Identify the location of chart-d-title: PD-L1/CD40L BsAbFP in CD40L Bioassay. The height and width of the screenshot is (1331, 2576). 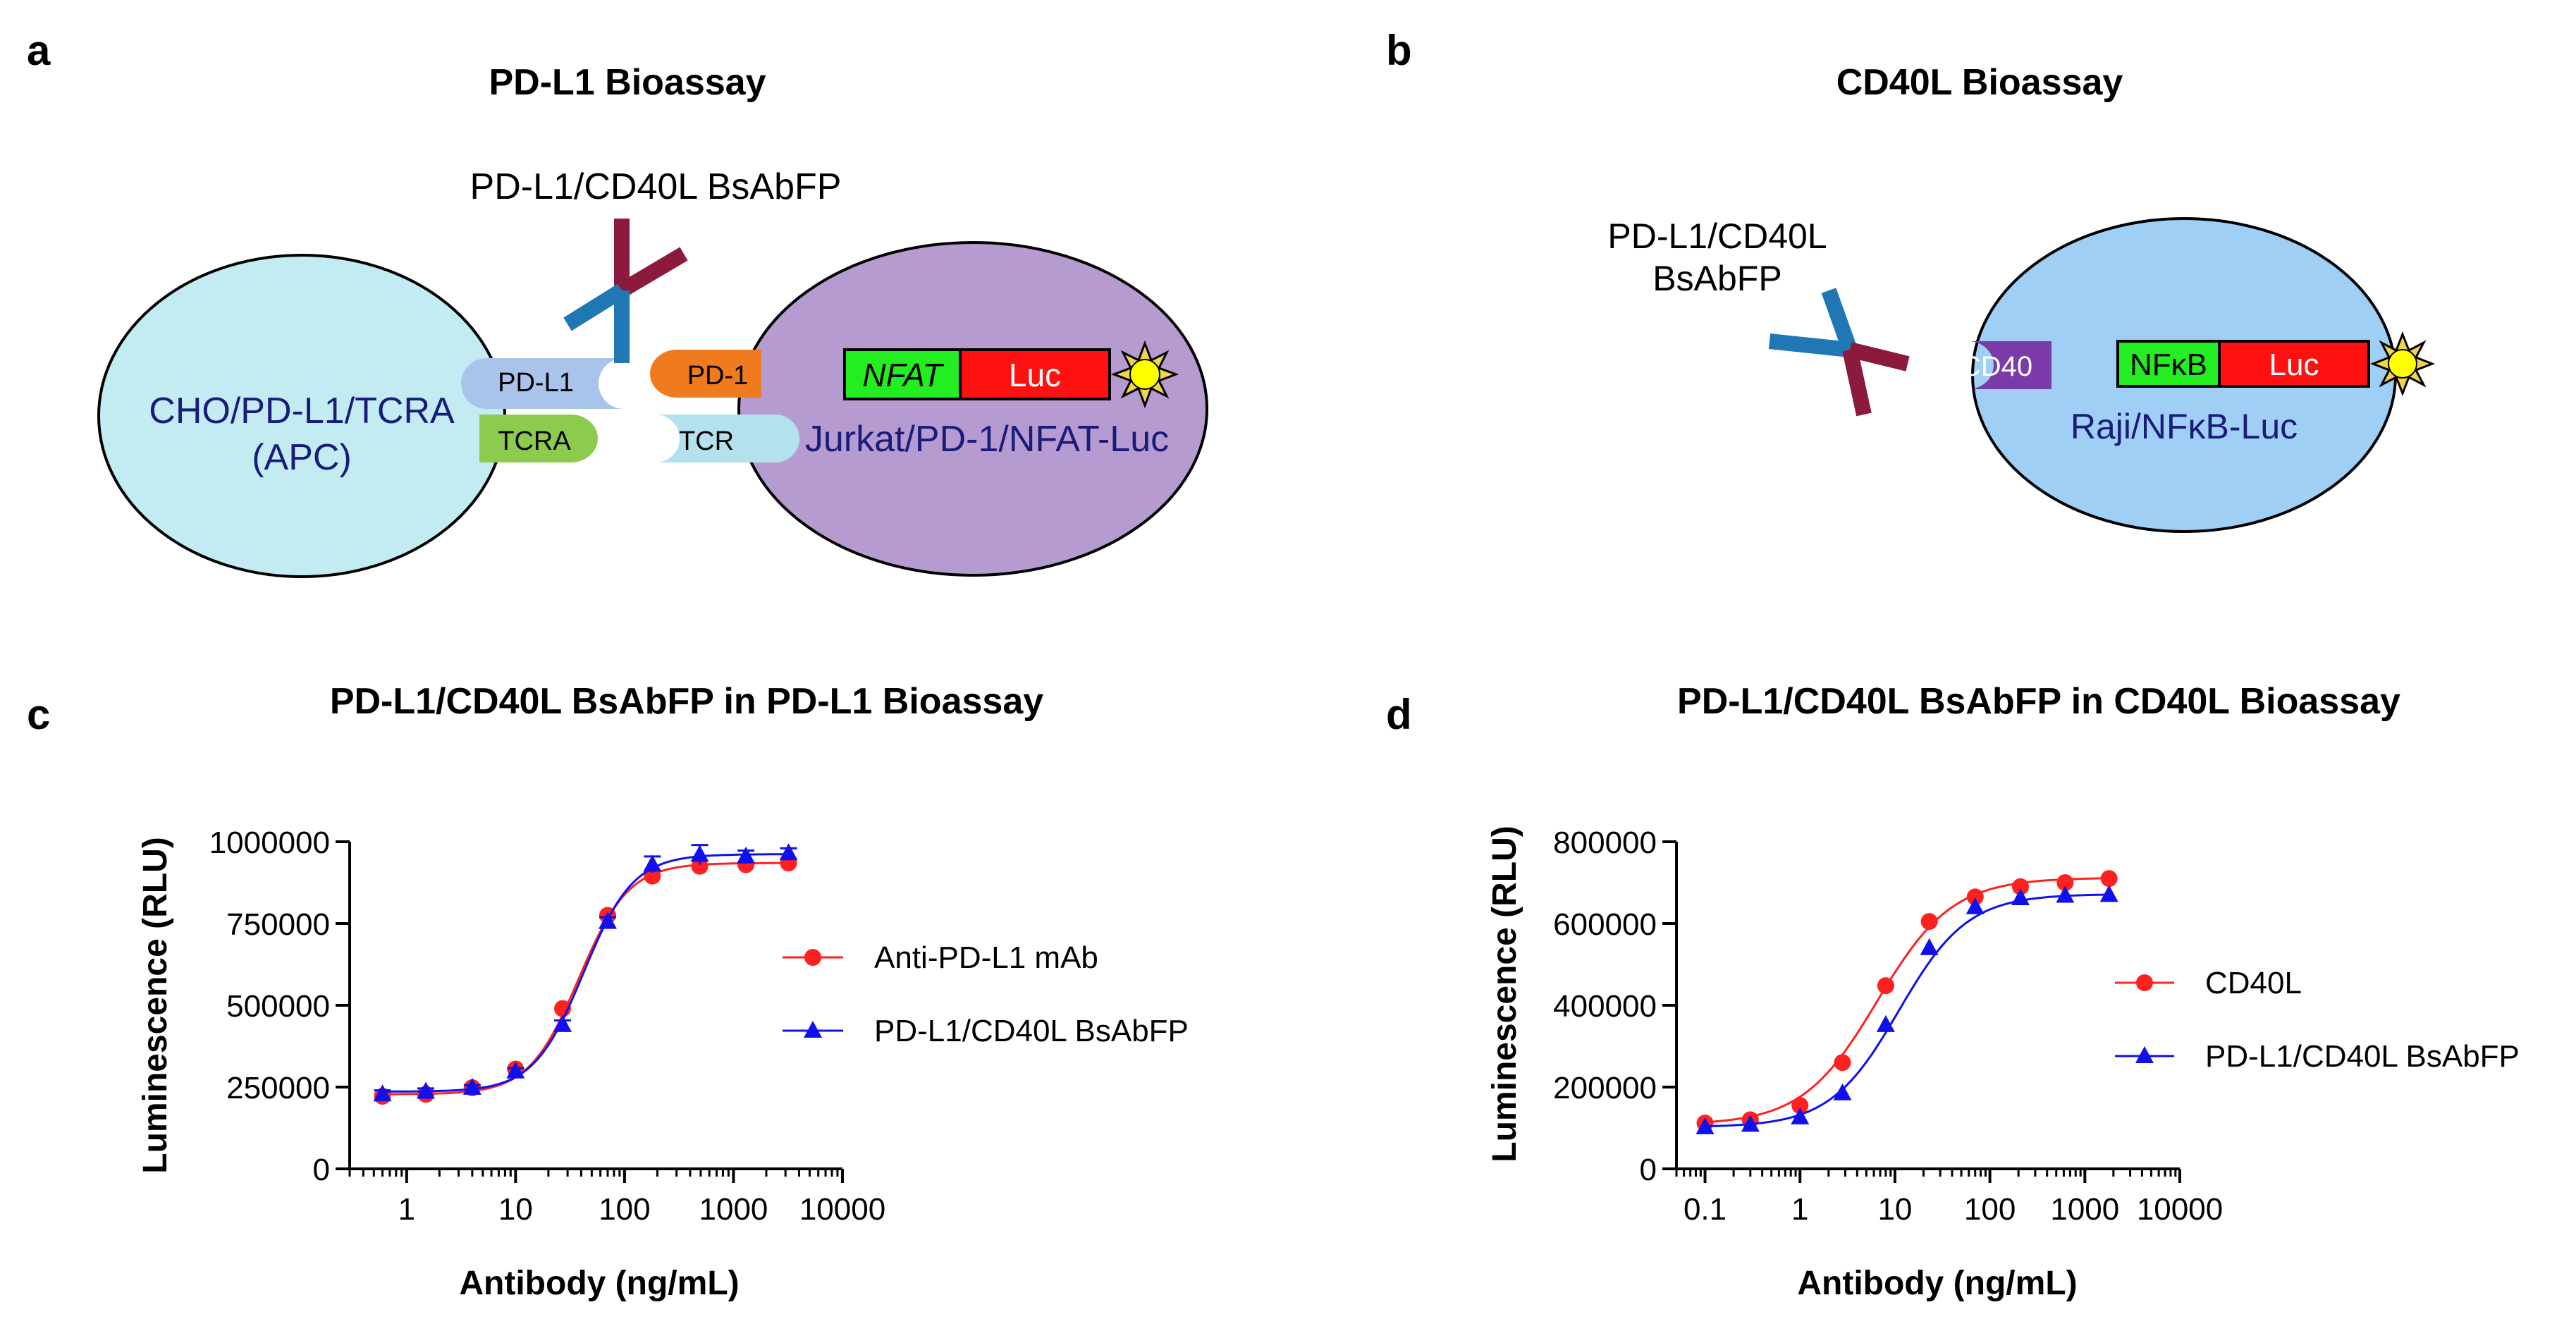
(2038, 701).